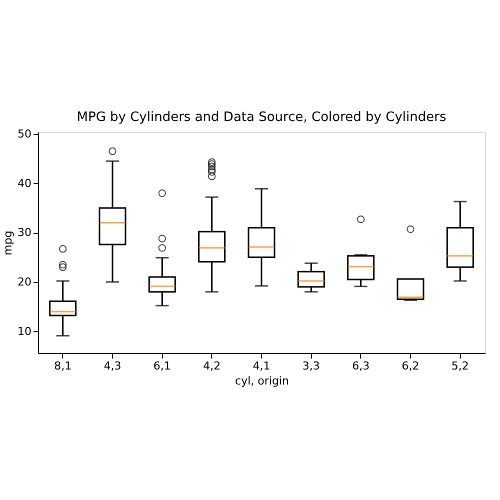 The width and height of the screenshot is (500, 500). I want to click on x-tick-label: 6,2, so click(411, 366).